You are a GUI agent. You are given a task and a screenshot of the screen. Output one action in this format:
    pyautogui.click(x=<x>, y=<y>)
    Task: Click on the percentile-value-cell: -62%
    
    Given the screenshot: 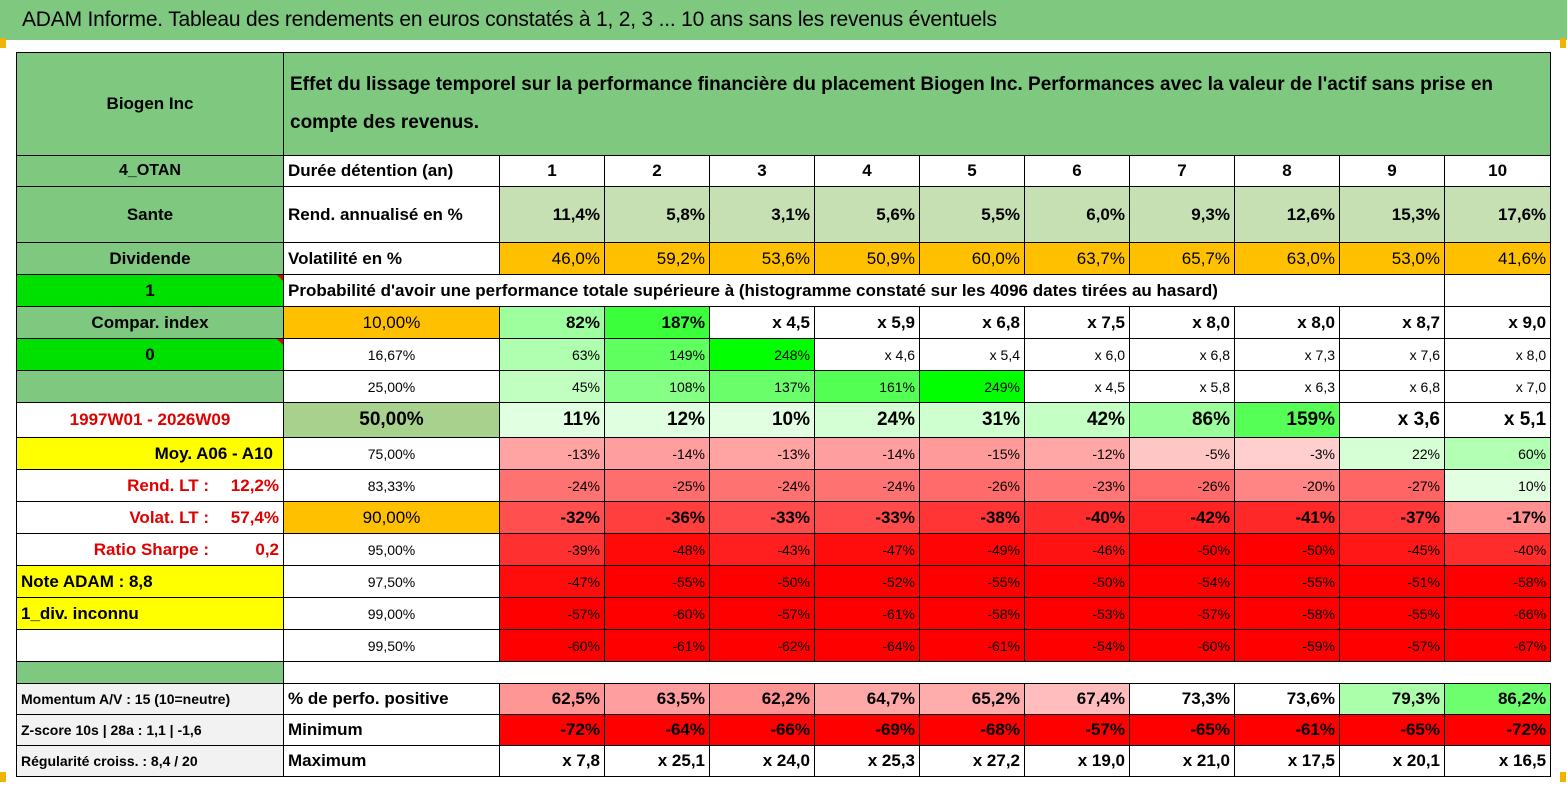 What is the action you would take?
    pyautogui.click(x=762, y=645)
    